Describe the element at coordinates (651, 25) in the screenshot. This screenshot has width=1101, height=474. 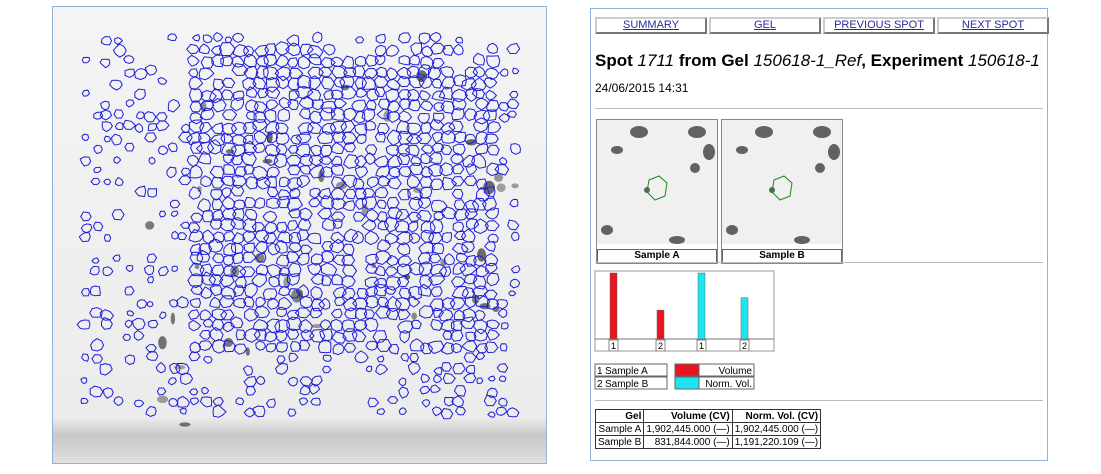
I see `nav-summary: SUMMARY` at that location.